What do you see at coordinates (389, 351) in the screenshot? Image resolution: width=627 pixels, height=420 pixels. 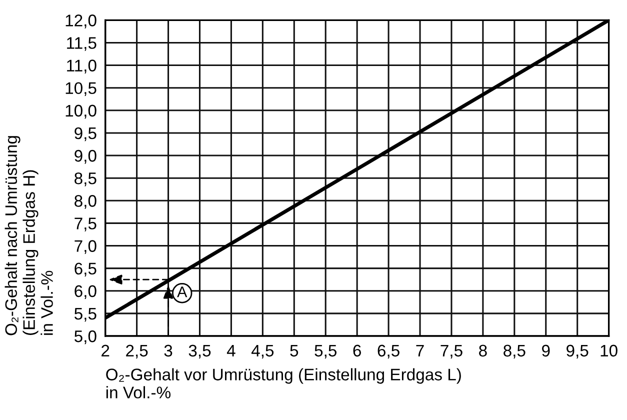 I see `x-tick-label: 6,5` at bounding box center [389, 351].